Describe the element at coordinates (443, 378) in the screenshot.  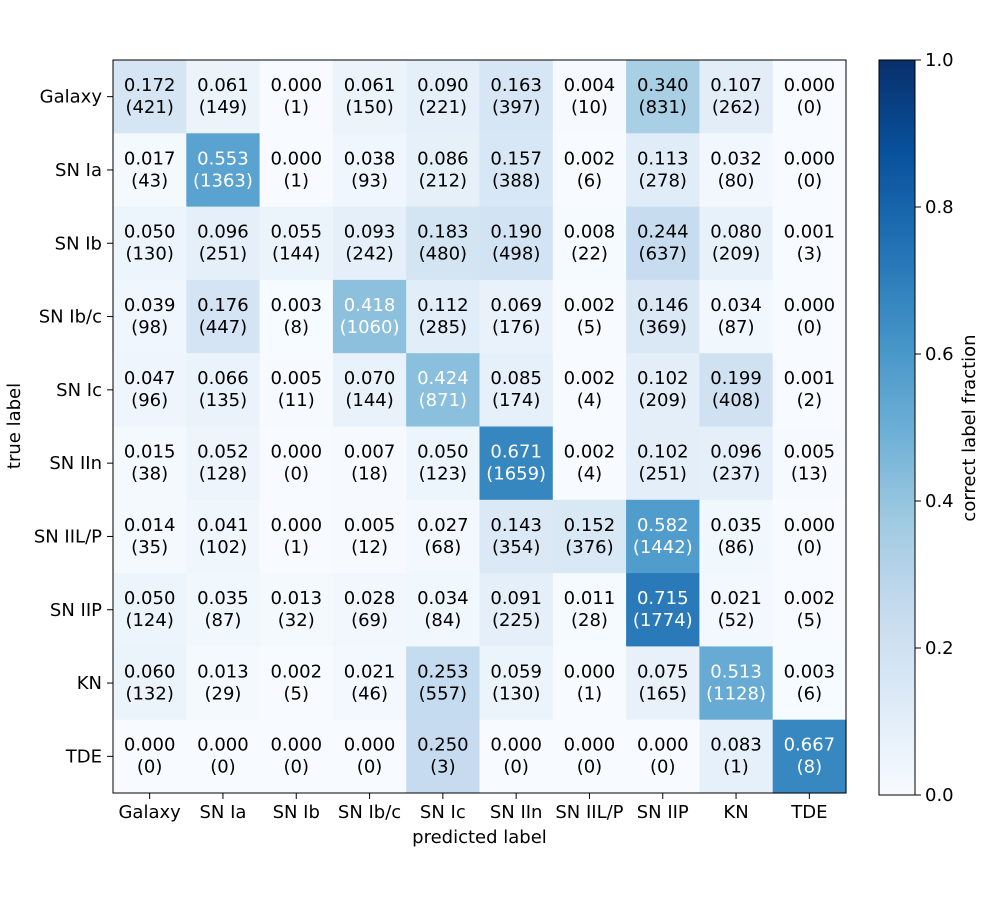
I see `cell-fraction-label: 0.424` at that location.